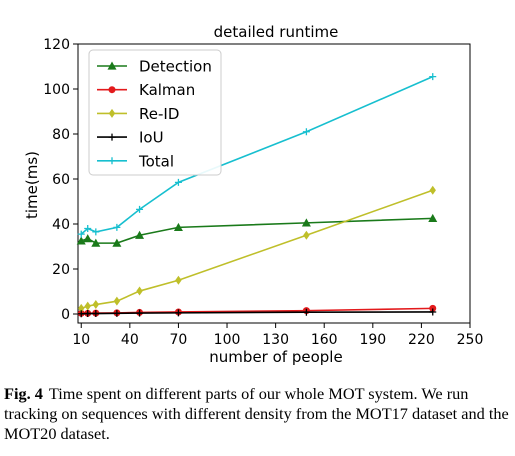  I want to click on x-axis-label: number of people, so click(275, 357).